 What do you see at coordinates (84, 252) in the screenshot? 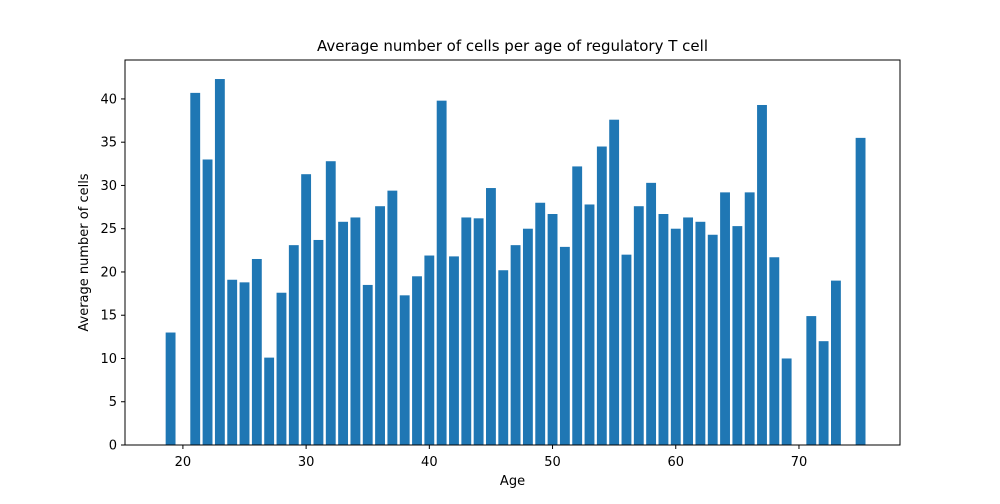
I see `y-axis-label: Average number of cells` at bounding box center [84, 252].